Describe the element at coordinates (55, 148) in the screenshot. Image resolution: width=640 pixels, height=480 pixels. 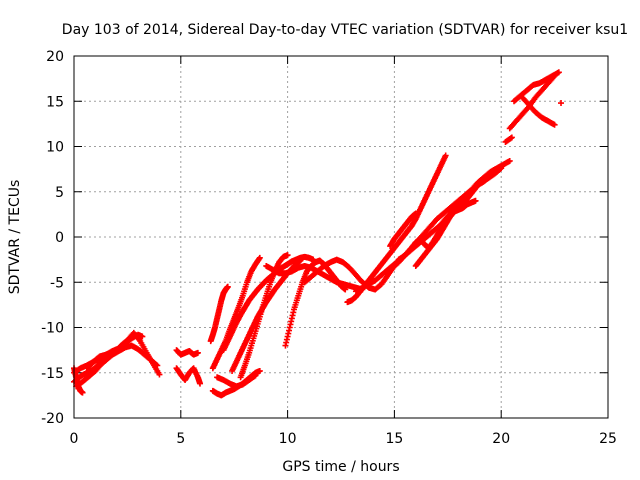
I see `y-tick-label: 10` at that location.